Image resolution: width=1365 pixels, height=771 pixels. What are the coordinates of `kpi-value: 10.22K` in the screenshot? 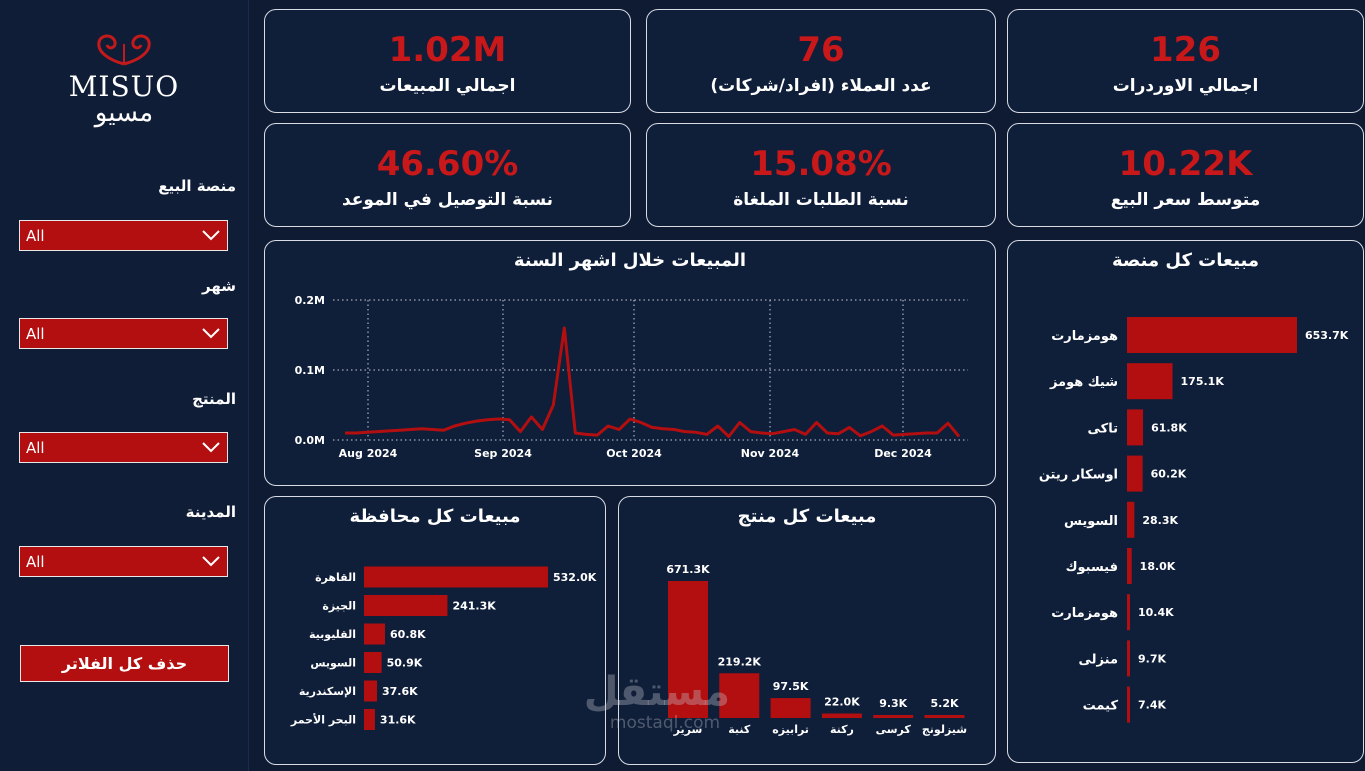 It's located at (1185, 164).